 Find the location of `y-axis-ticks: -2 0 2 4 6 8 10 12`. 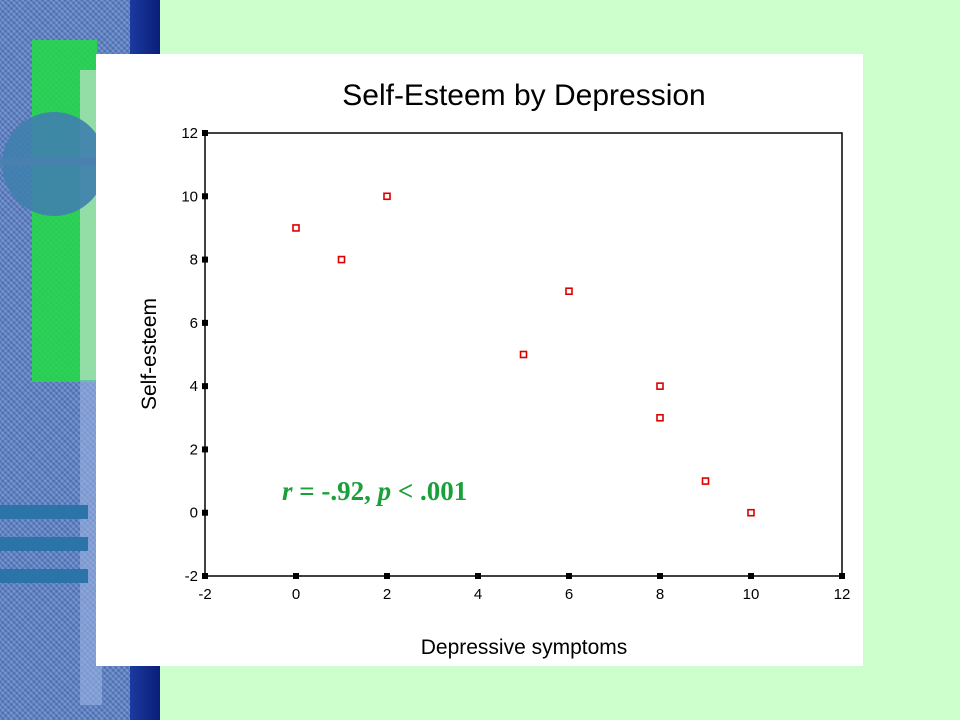

y-axis-ticks: -2 0 2 4 6 8 10 12 is located at coordinates (194, 355).